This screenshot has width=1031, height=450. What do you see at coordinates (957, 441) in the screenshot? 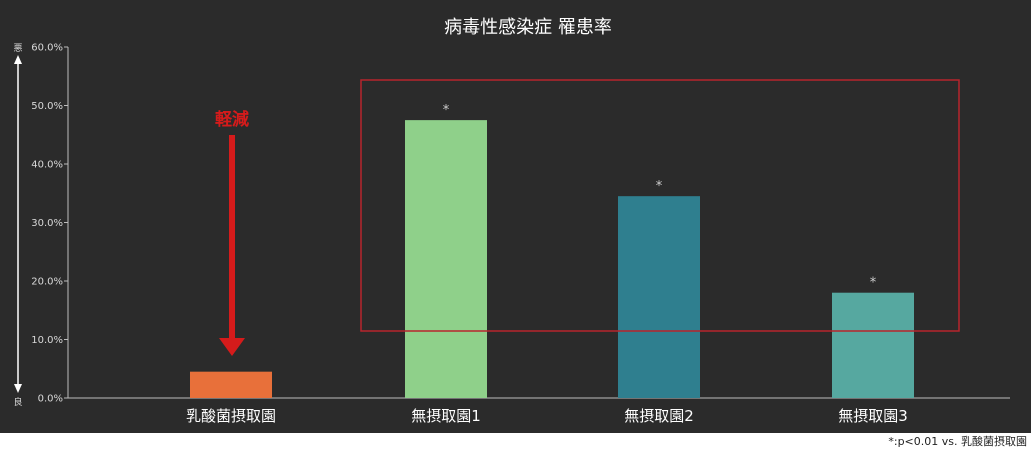
I see `footnote: *:p<0.01 vs. 乳酸菌摂取園` at bounding box center [957, 441].